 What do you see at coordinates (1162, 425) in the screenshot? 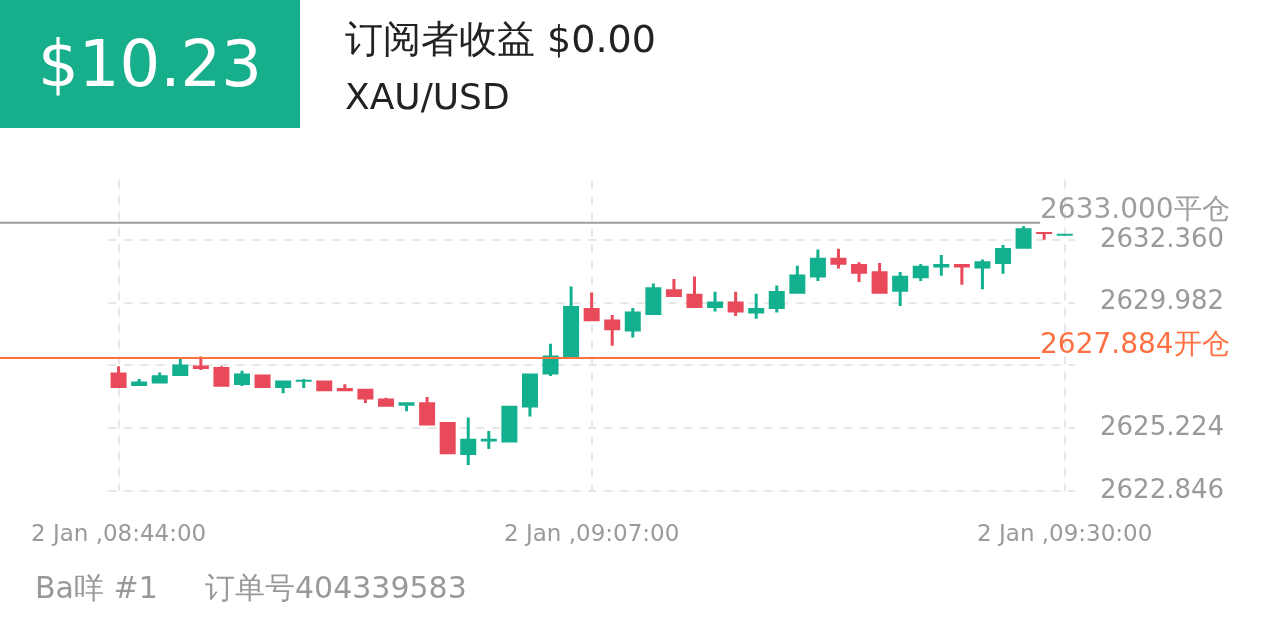
I see `y-tick-label: 2625.224` at bounding box center [1162, 425].